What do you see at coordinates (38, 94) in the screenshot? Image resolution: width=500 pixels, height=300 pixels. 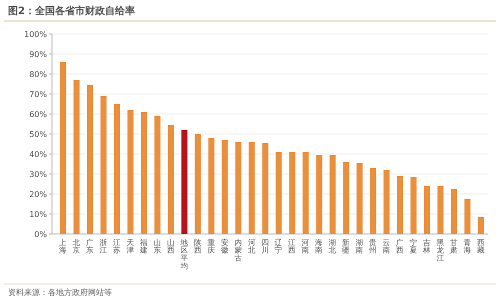 I see `y-tick-label: 70%` at bounding box center [38, 94].